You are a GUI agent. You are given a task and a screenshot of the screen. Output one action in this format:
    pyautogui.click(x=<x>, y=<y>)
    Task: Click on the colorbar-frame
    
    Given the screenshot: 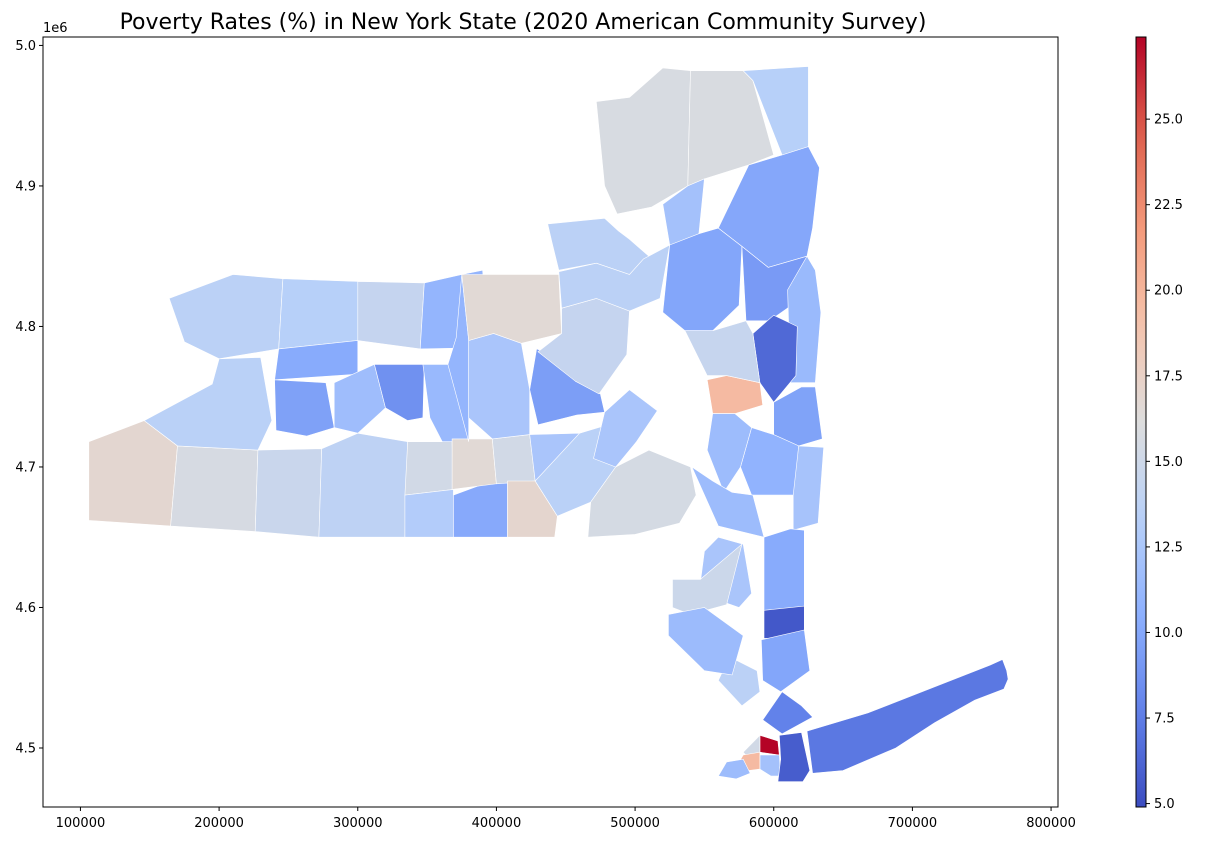 What is the action you would take?
    pyautogui.click(x=1141, y=422)
    